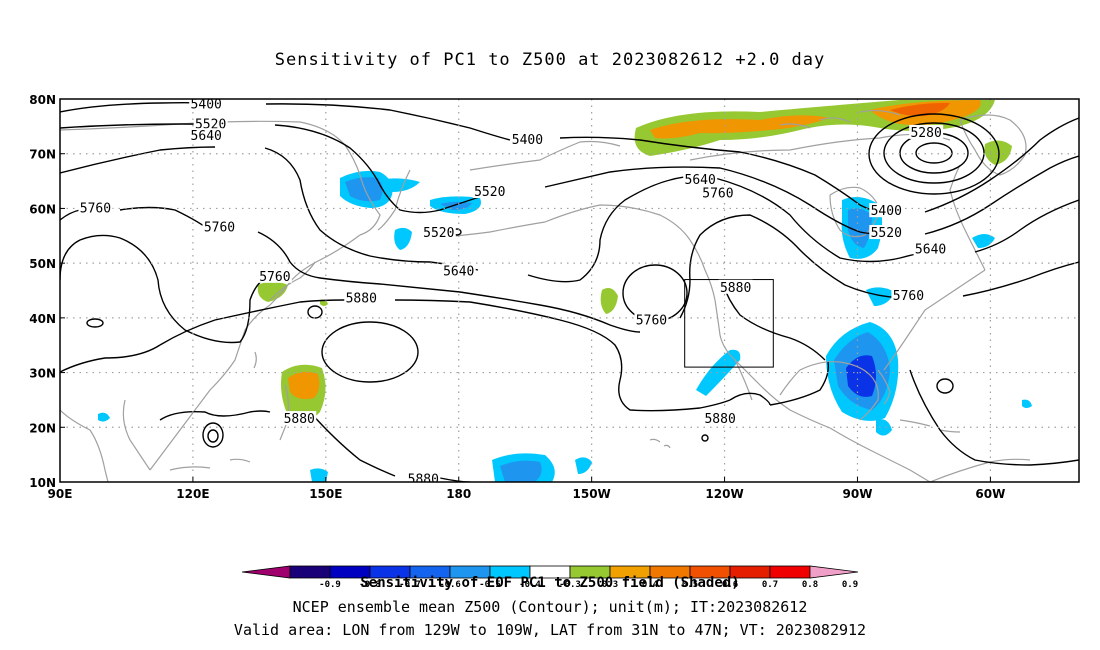 The height and width of the screenshot is (650, 1100). What do you see at coordinates (192, 494) in the screenshot?
I see `lon-tick-label: 120E` at bounding box center [192, 494].